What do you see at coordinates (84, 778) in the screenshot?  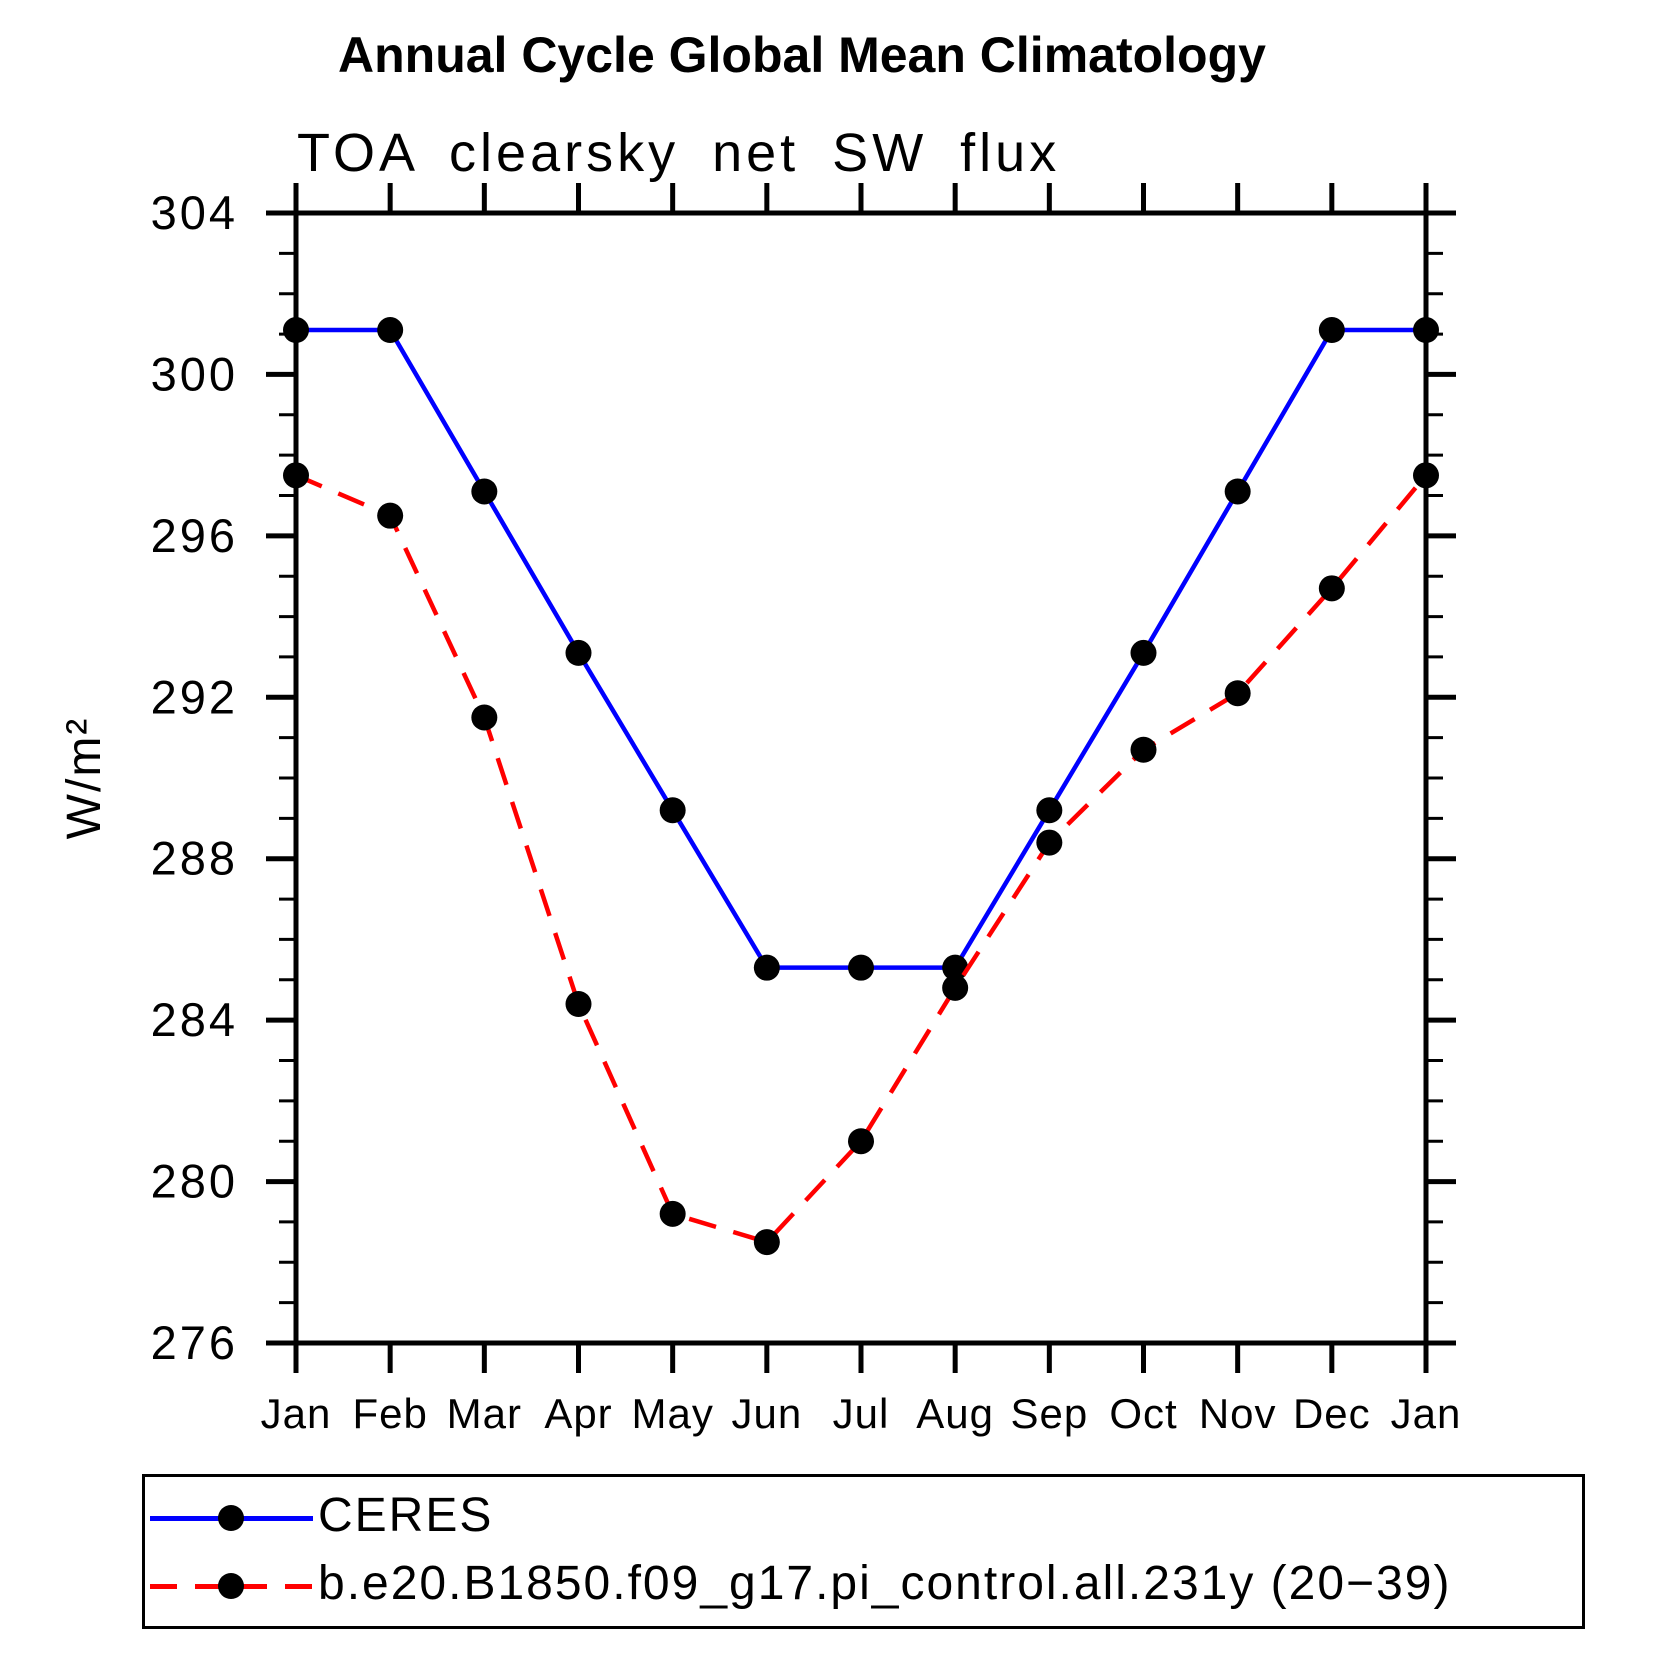 I see `y-axis-title: W/m²` at bounding box center [84, 778].